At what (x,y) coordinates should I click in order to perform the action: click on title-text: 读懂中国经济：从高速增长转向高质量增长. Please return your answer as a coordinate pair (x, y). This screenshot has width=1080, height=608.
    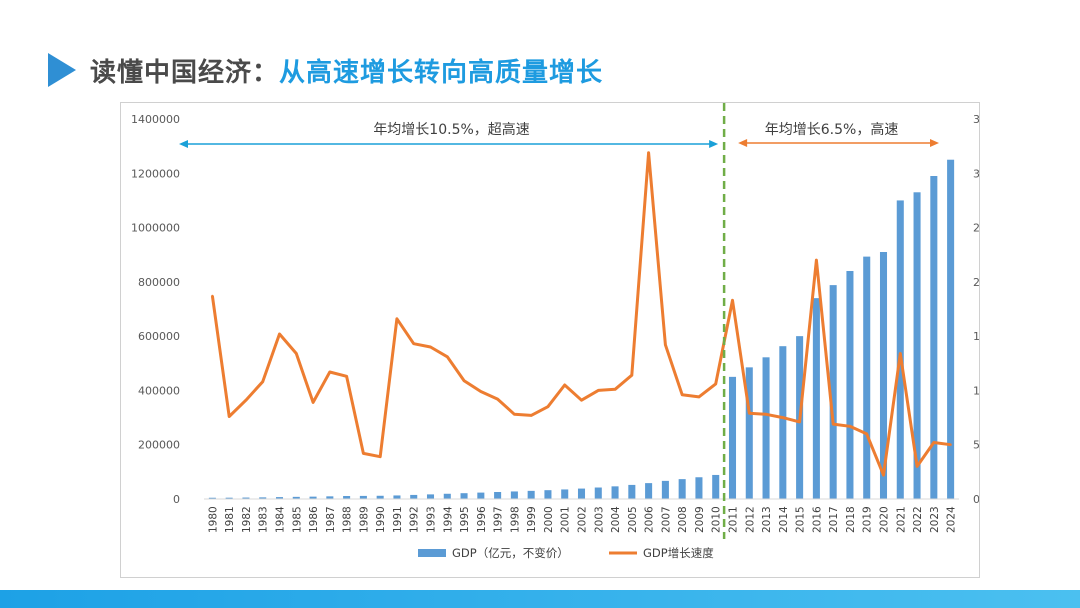
    Looking at the image, I should click on (346, 70).